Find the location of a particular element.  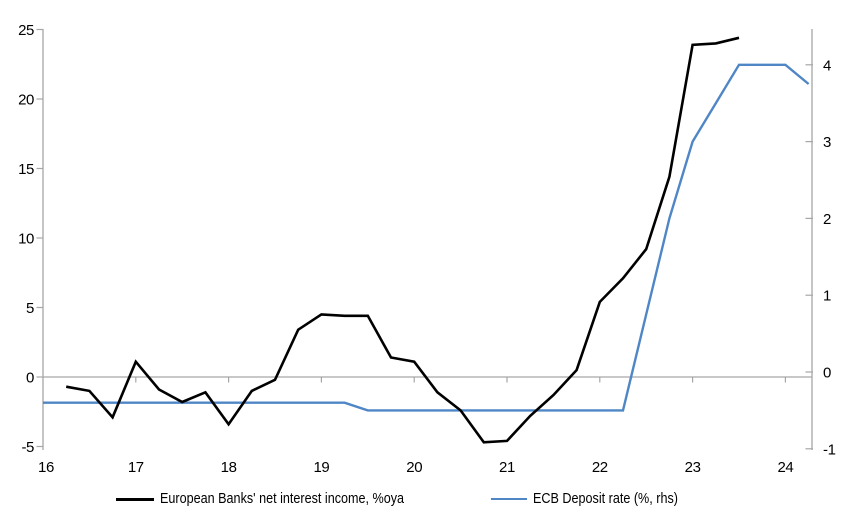

x-axis-label: 20 is located at coordinates (414, 467).